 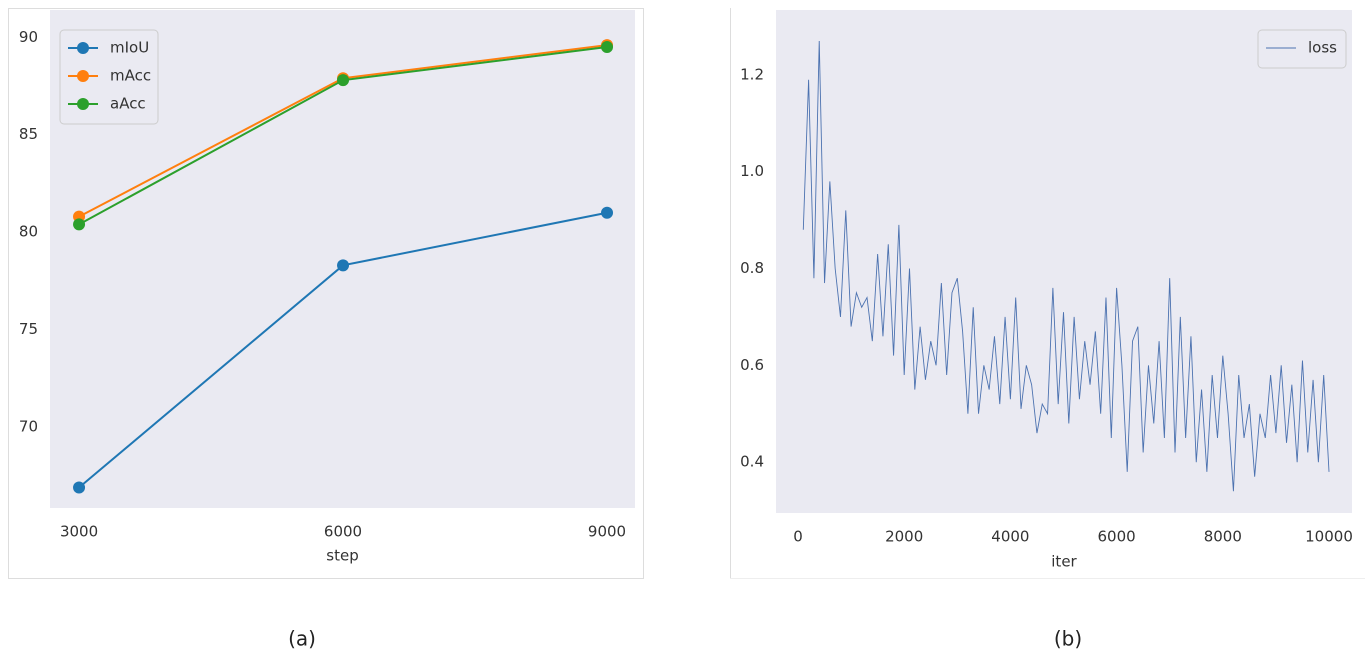 I want to click on x-tick-label: 2000, so click(x=904, y=537).